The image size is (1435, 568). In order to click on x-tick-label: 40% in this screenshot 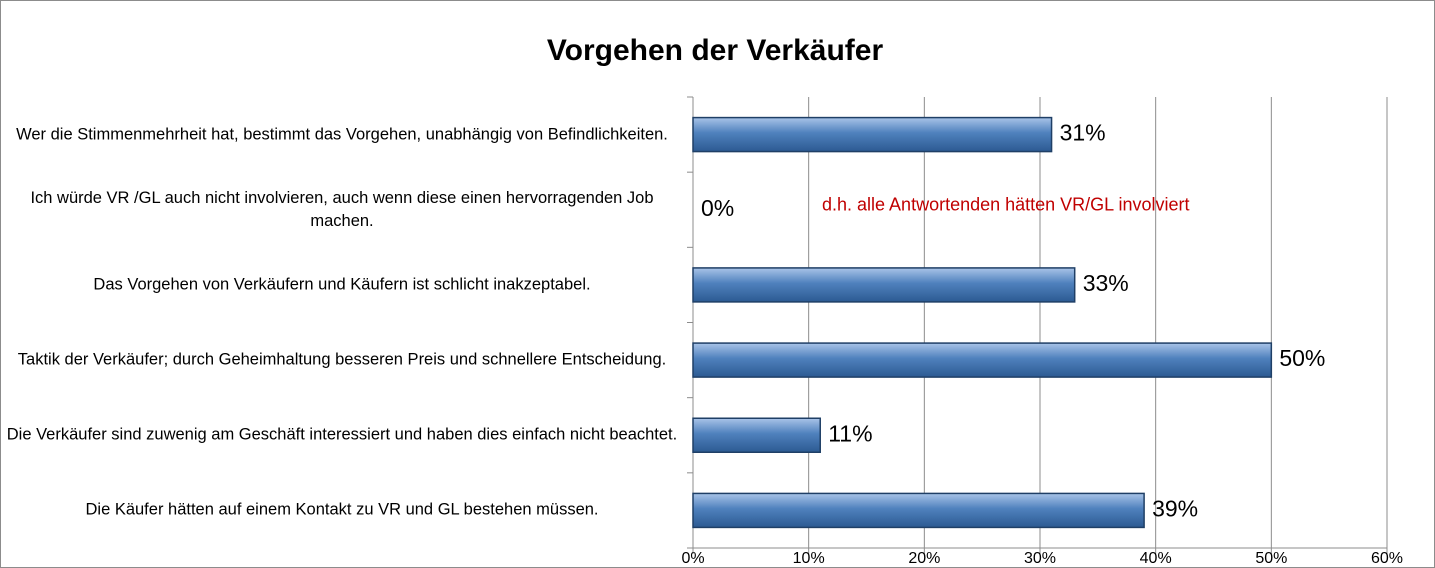, I will do `click(1156, 558)`.